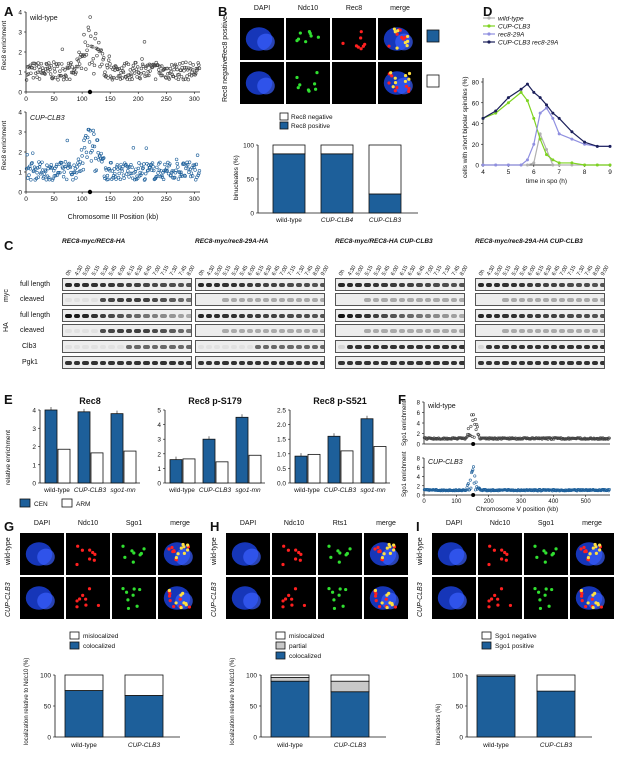  What do you see at coordinates (83, 745) in the screenshot?
I see `category-label: wild-type` at bounding box center [83, 745].